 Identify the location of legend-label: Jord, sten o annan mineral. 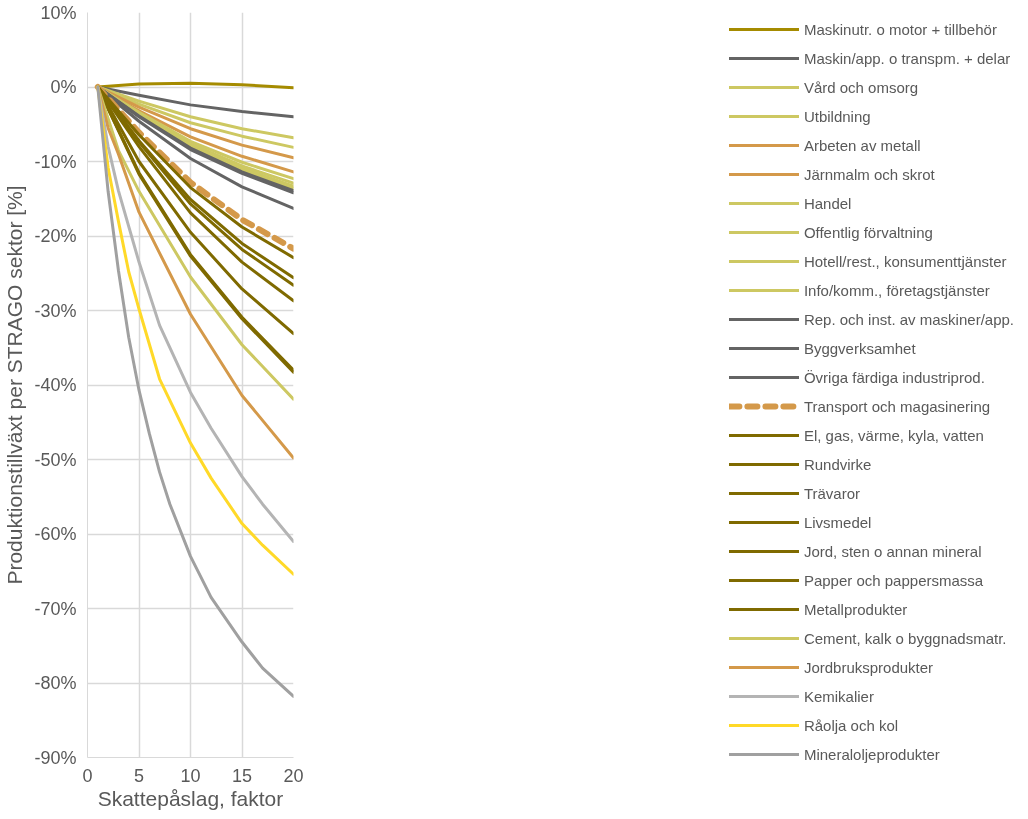
(892, 551).